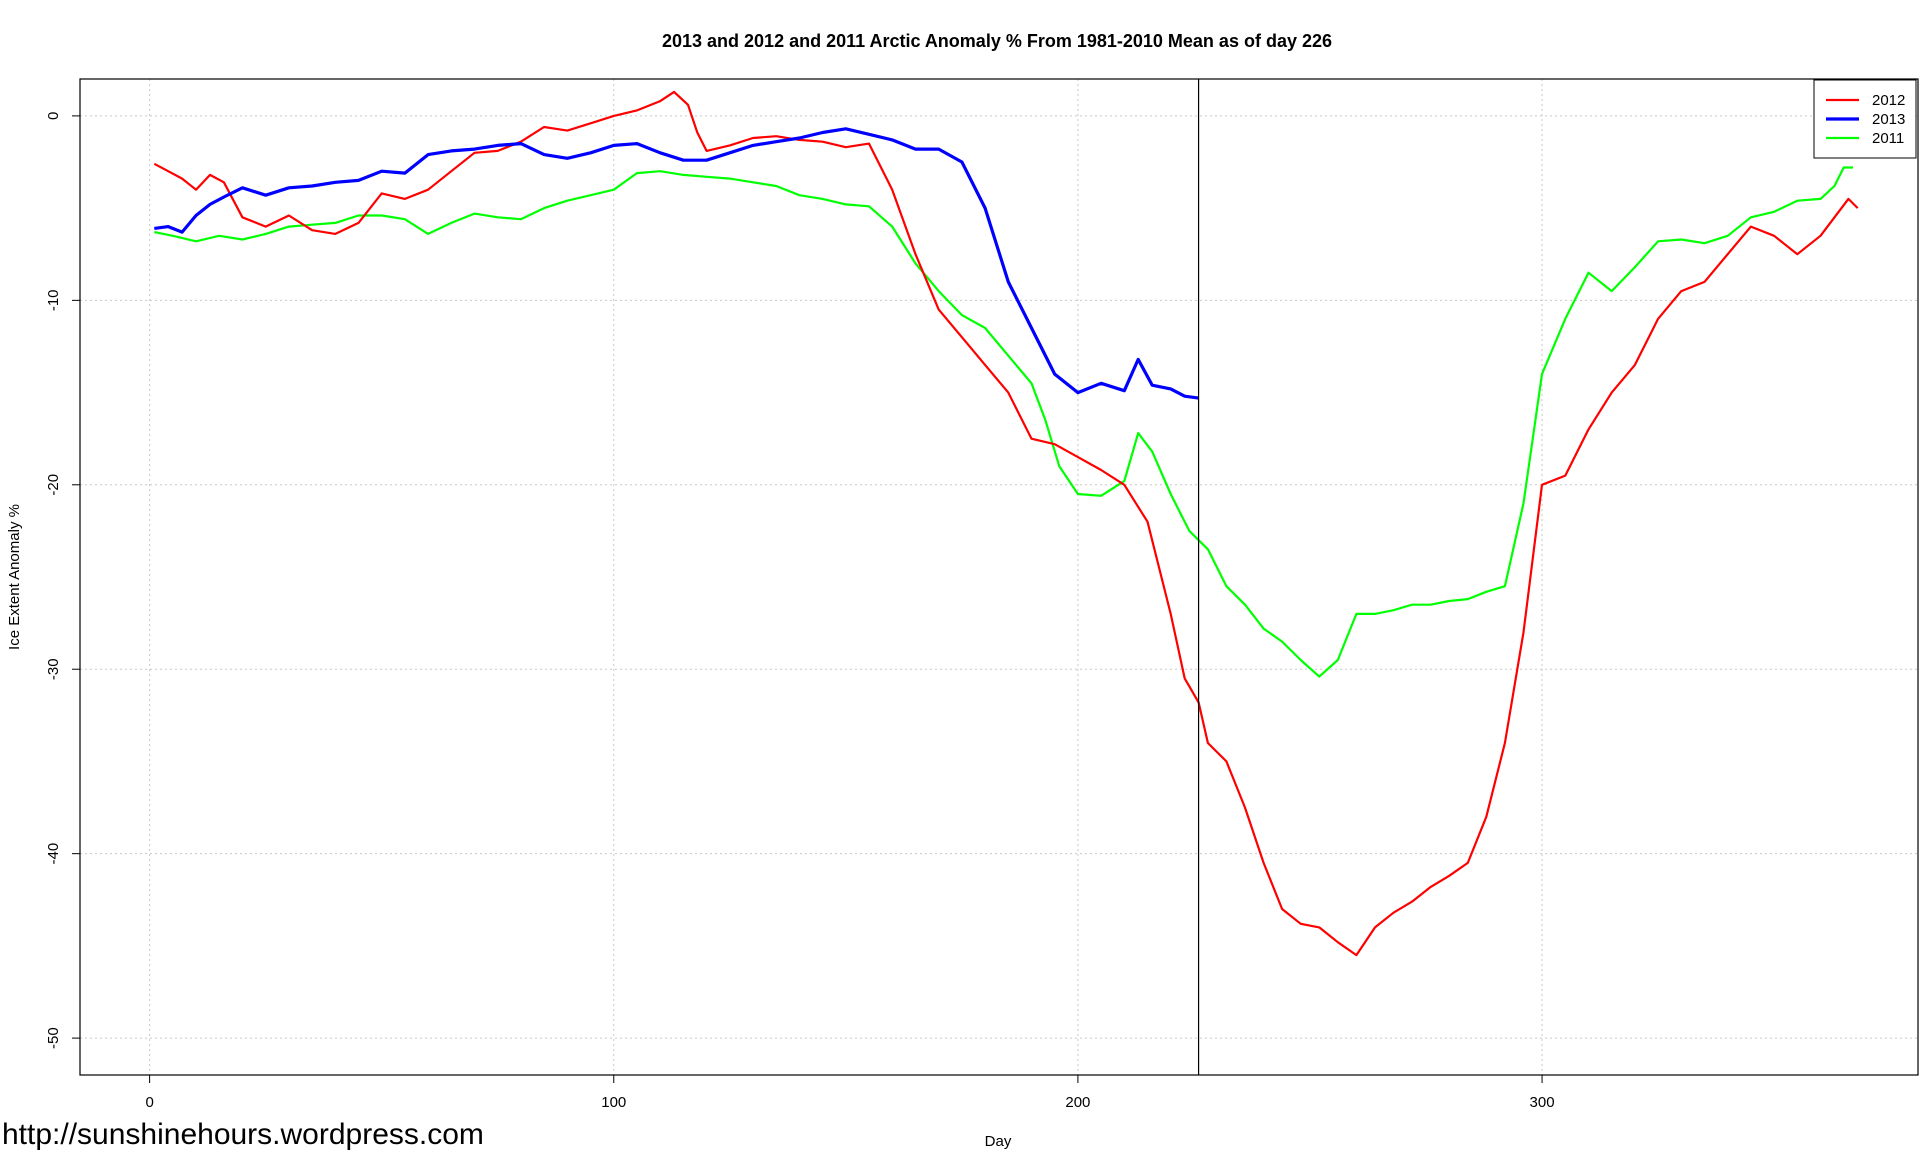 This screenshot has width=1931, height=1158. Describe the element at coordinates (1888, 138) in the screenshot. I see `legend-label-2011: 2011` at that location.